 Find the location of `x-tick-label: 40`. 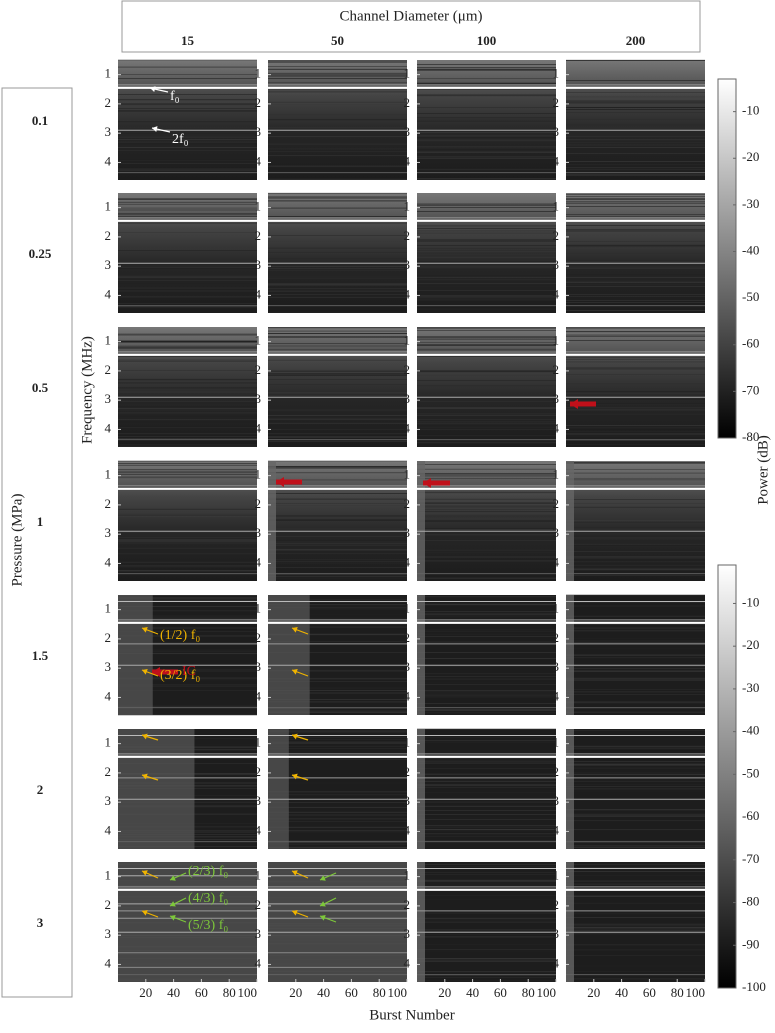

x-tick-label: 40 is located at coordinates (472, 992).